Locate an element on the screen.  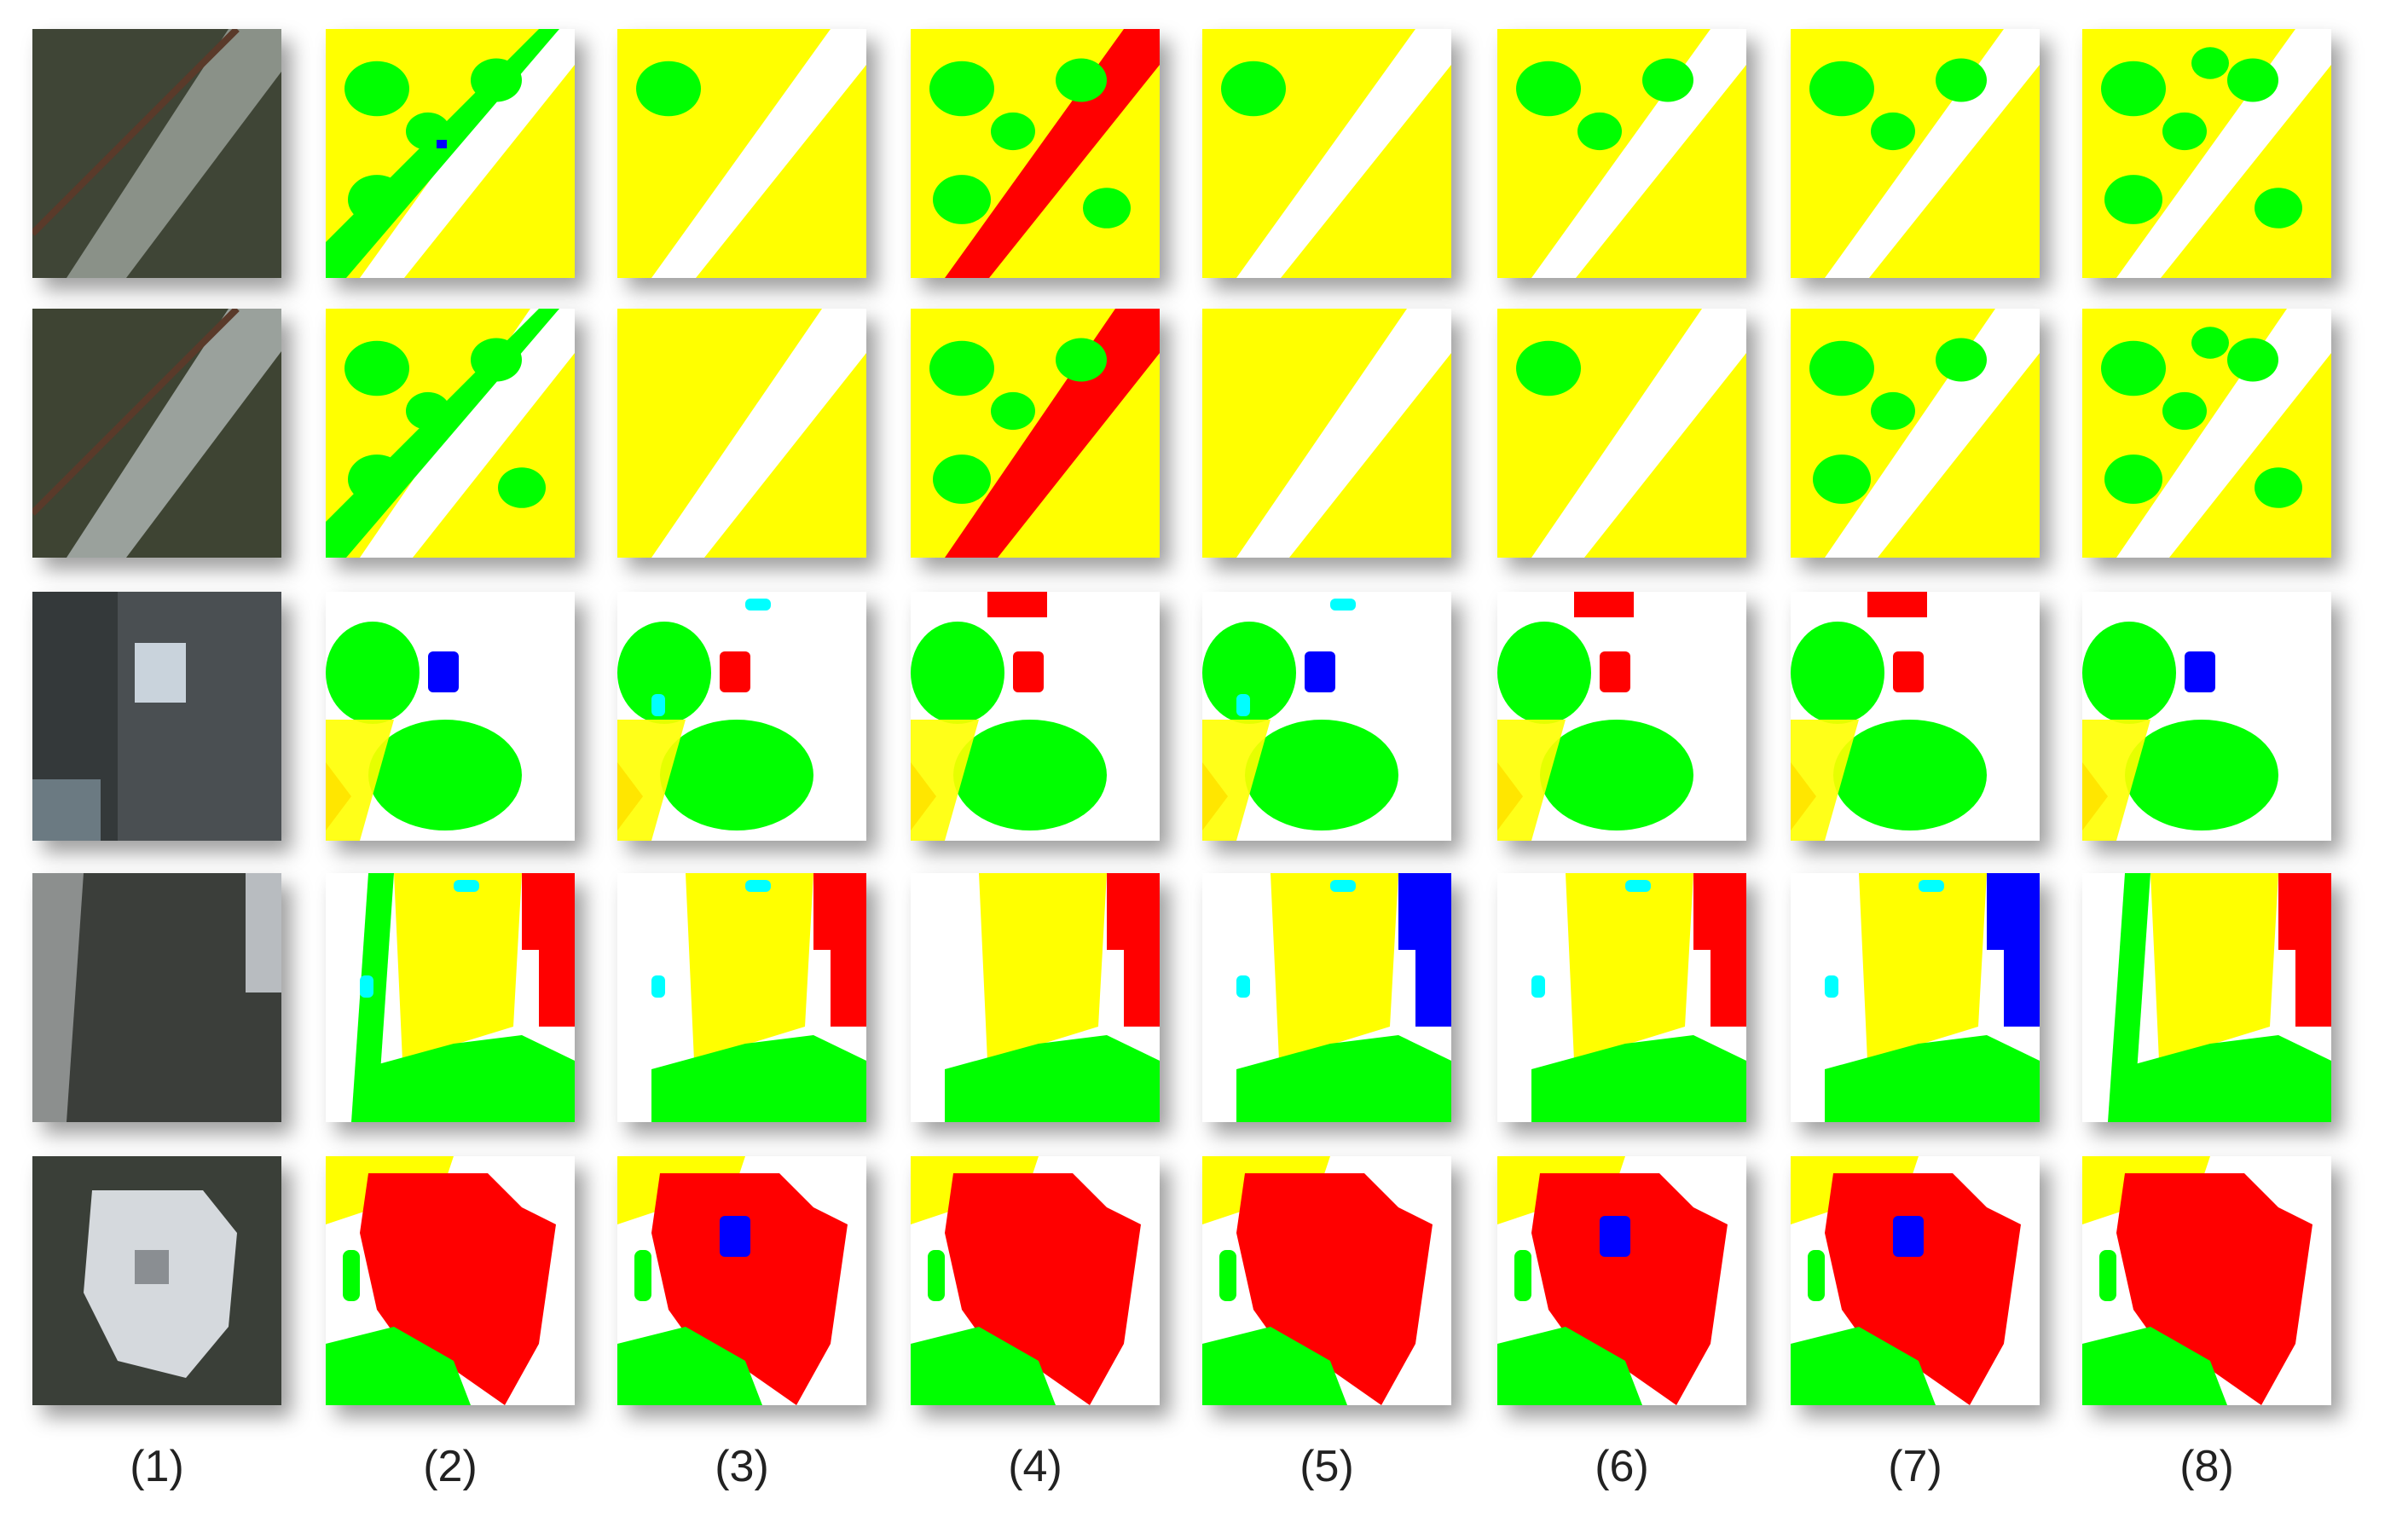
aerial-pavement is located at coordinates (199, 716).